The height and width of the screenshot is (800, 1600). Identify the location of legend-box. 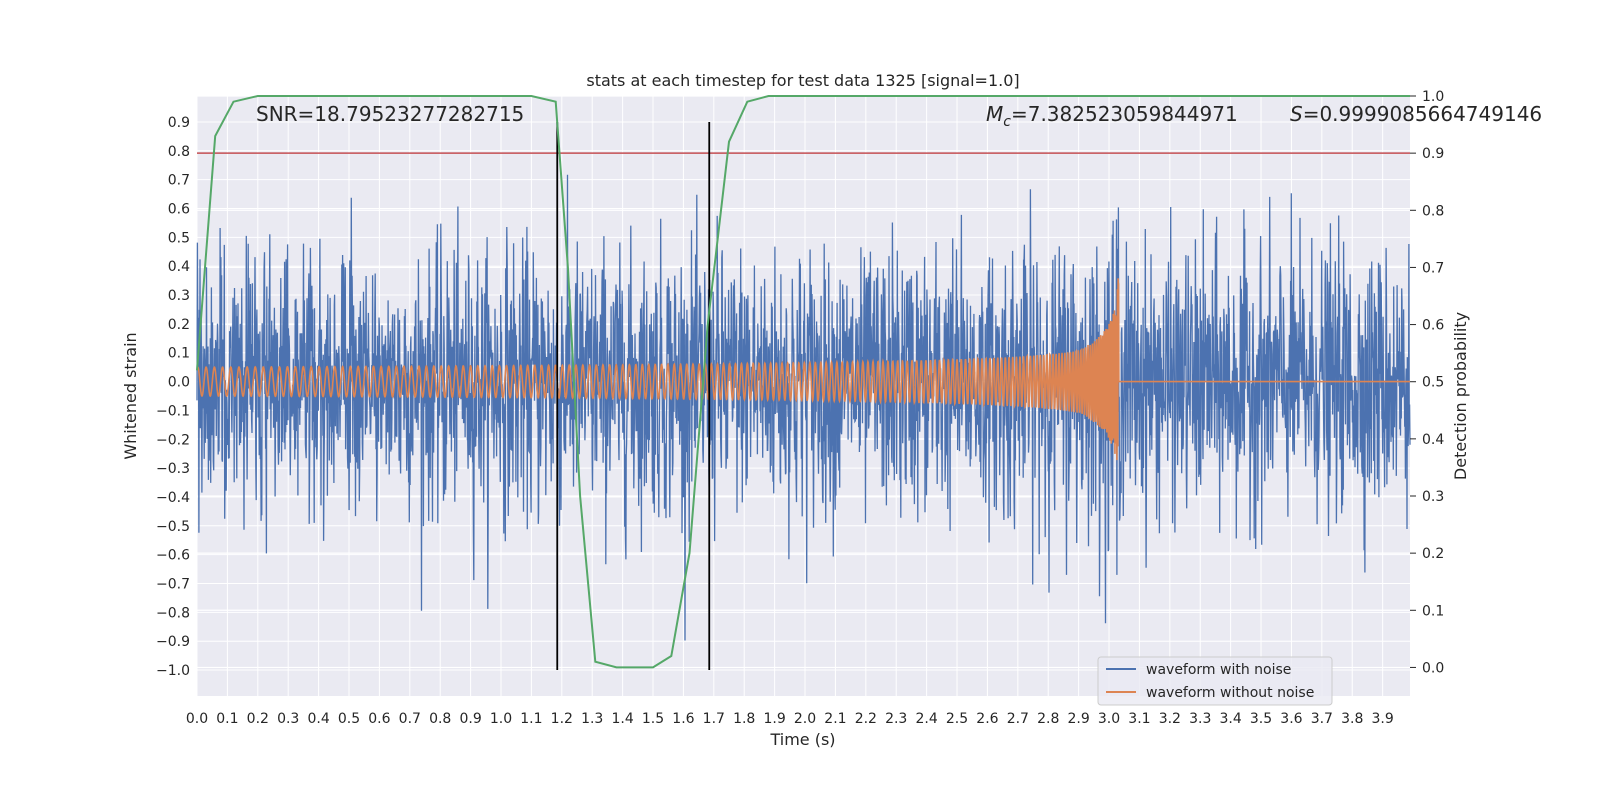
(1215, 681).